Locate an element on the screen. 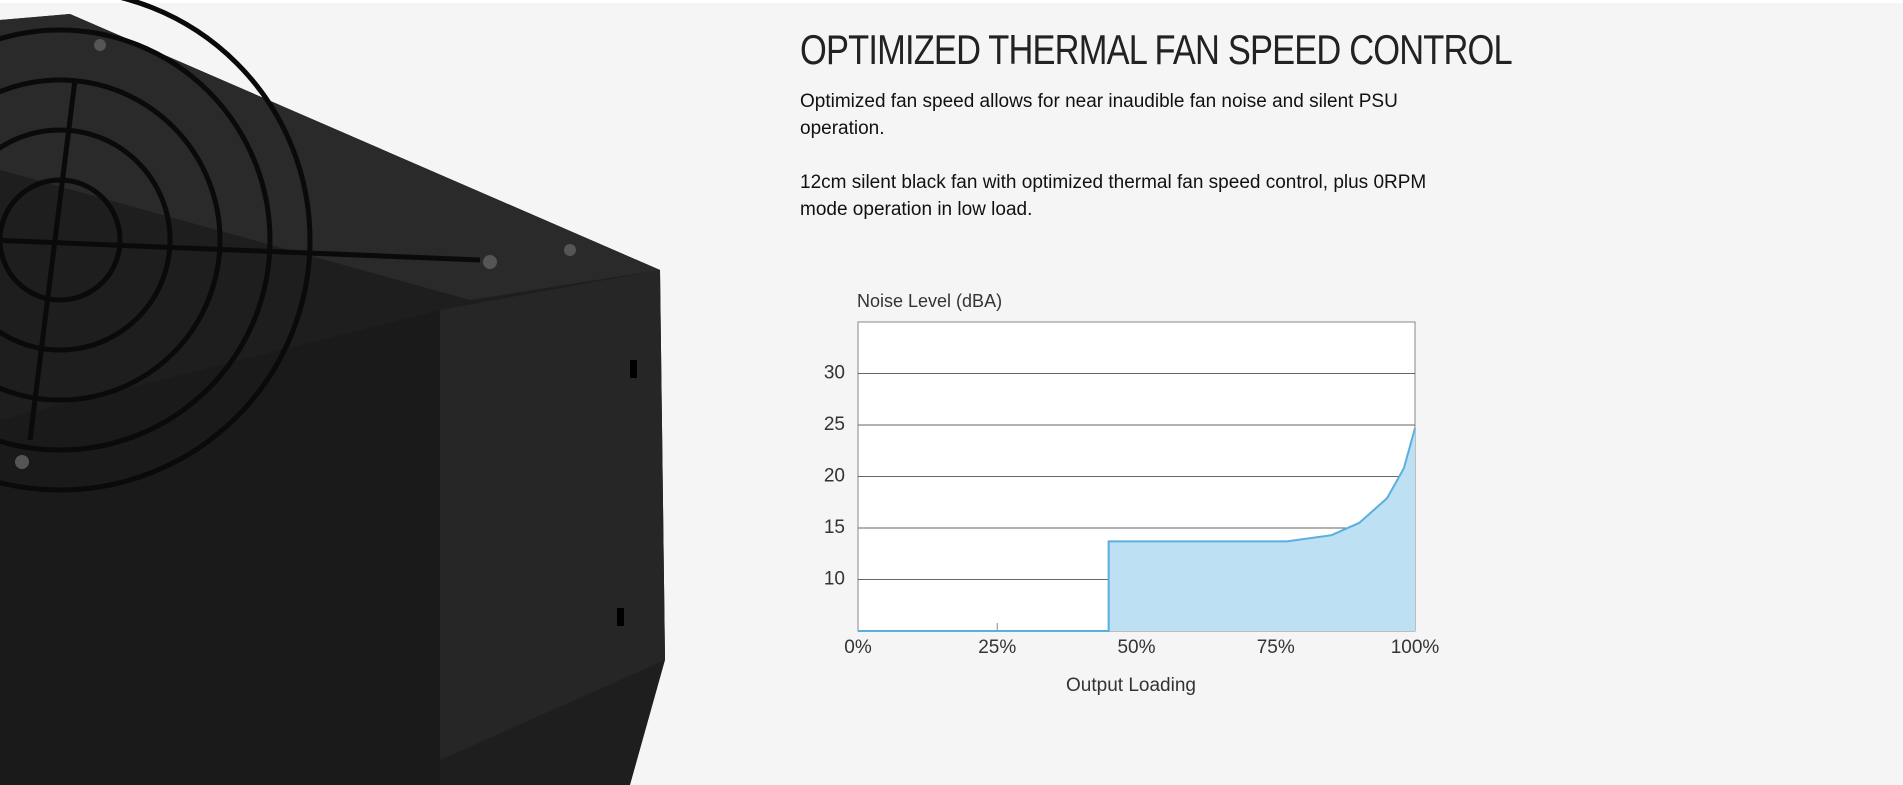  y-tick-label: 25 is located at coordinates (834, 424).